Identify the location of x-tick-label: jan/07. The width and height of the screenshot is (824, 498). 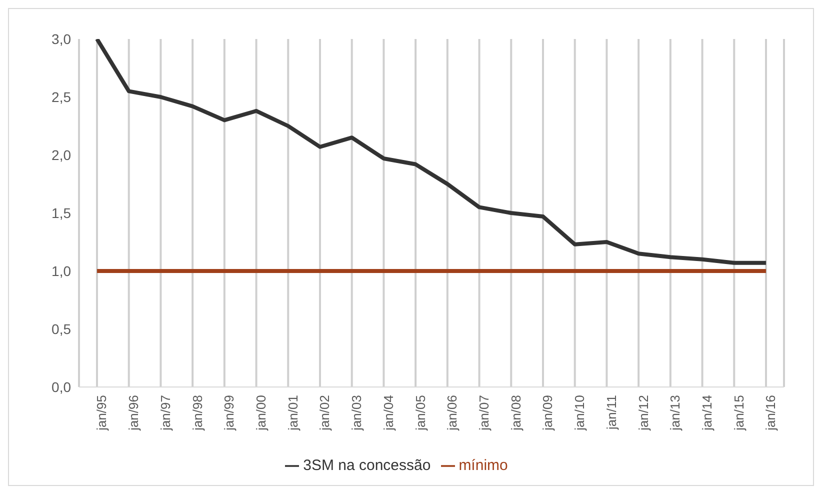
(484, 413).